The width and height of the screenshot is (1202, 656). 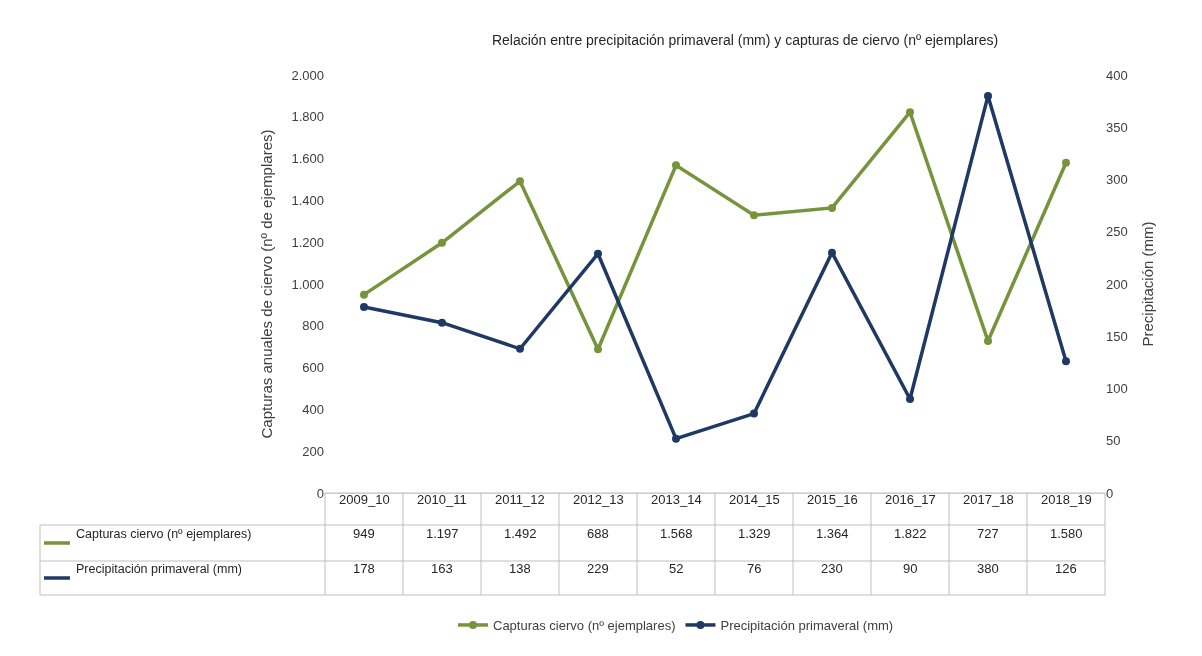 What do you see at coordinates (313, 326) in the screenshot?
I see `y-tick-label: 800` at bounding box center [313, 326].